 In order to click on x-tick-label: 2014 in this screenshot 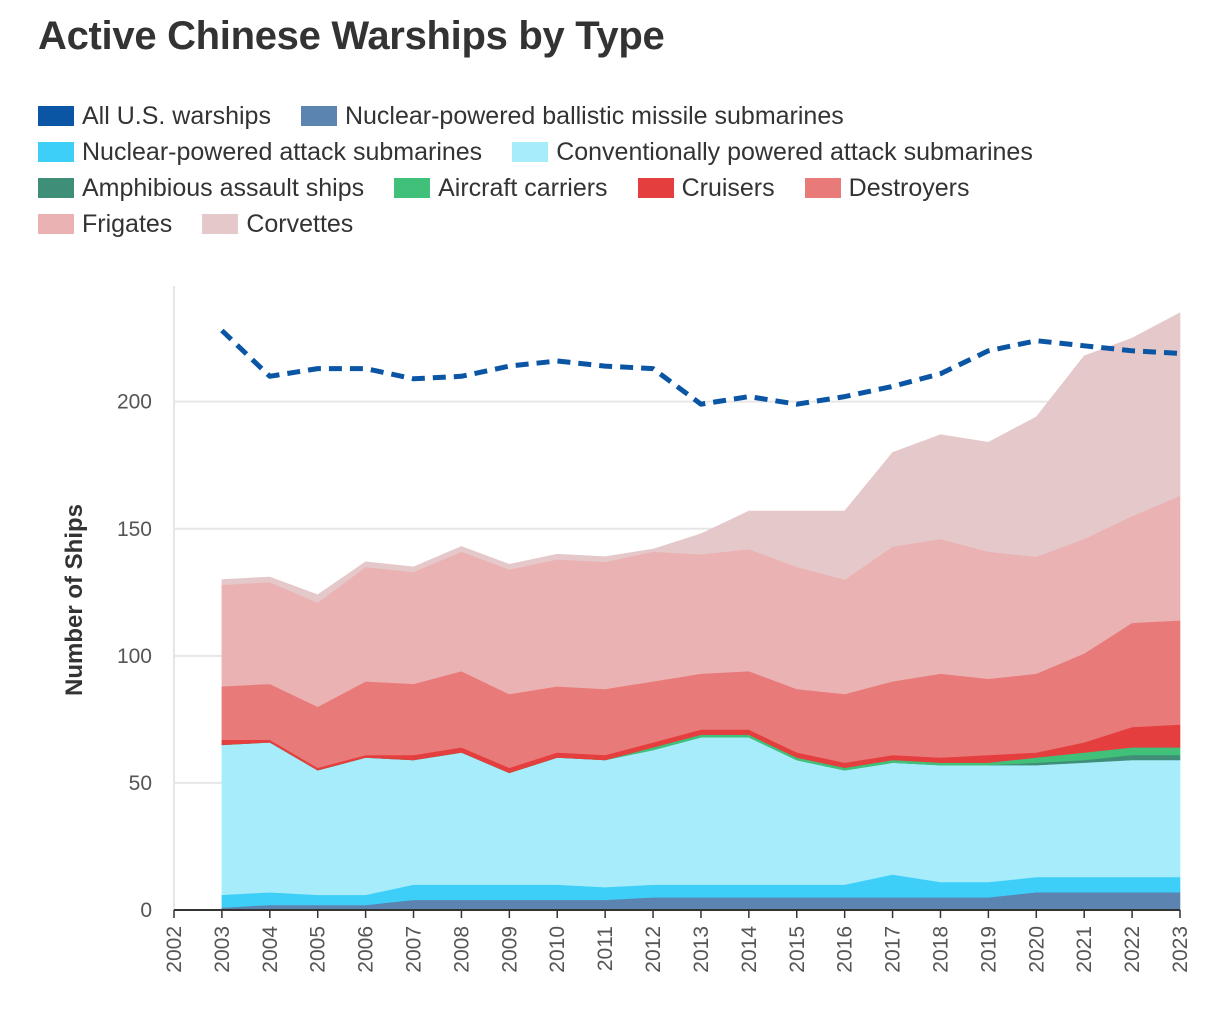, I will do `click(749, 949)`.